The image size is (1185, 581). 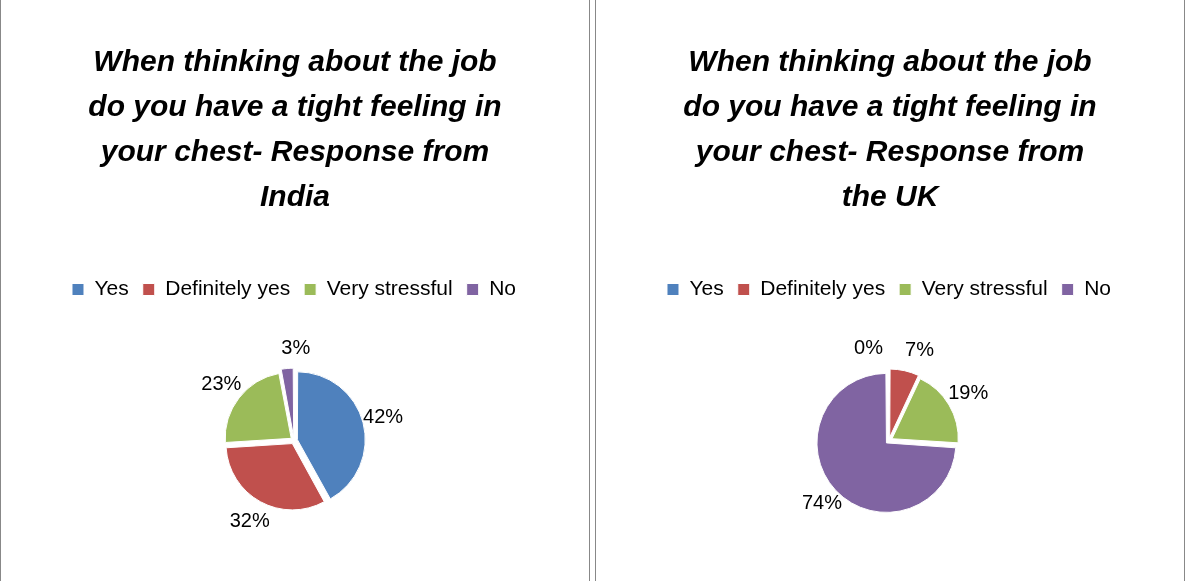 What do you see at coordinates (296, 347) in the screenshot?
I see `data-label: 3%` at bounding box center [296, 347].